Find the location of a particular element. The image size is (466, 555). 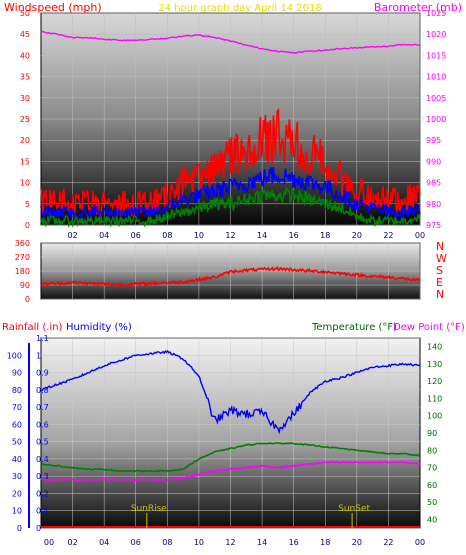

rain-tick-6: 0.6 is located at coordinates (42, 424).